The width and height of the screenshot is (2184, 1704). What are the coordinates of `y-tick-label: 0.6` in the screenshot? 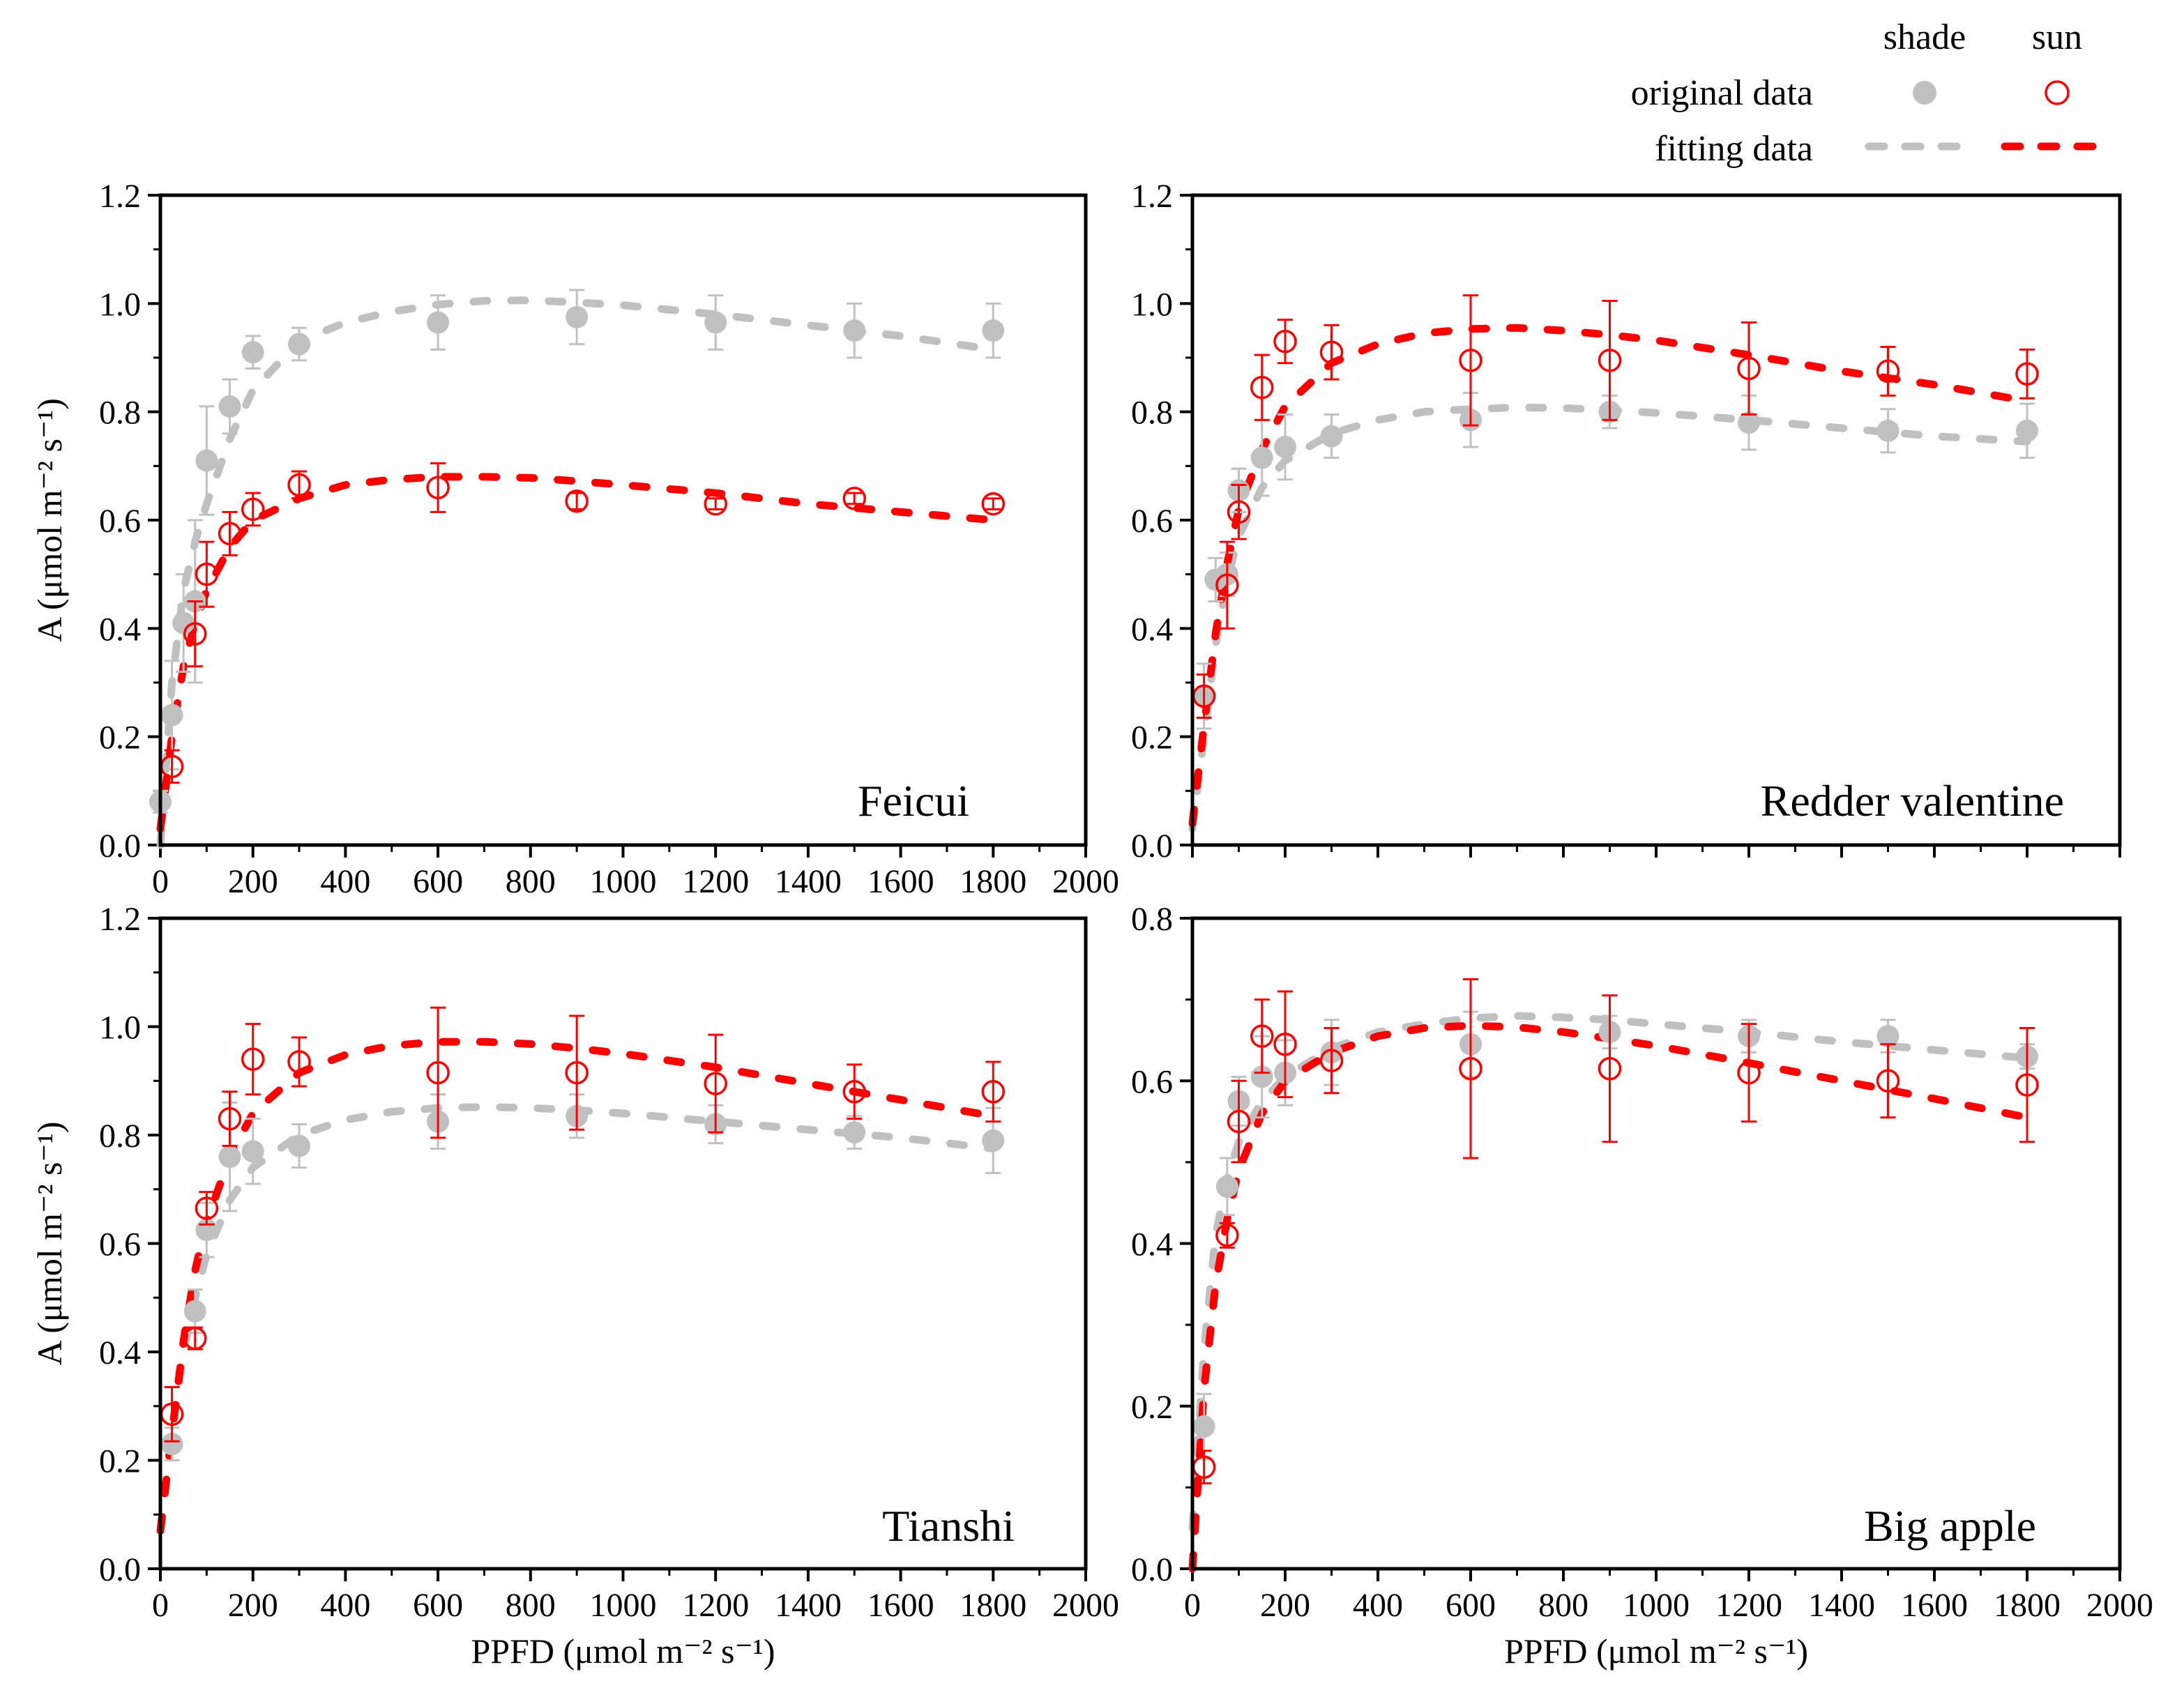 It's located at (1152, 521).